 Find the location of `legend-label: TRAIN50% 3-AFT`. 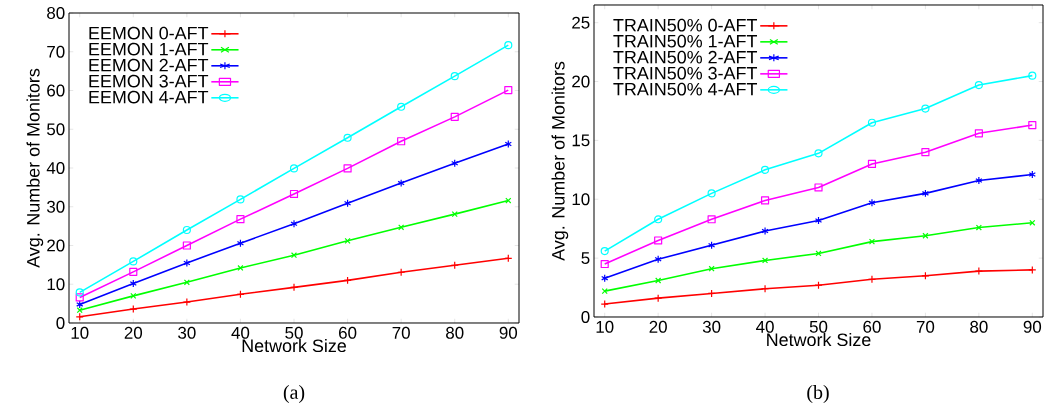

legend-label: TRAIN50% 3-AFT is located at coordinates (685, 73).